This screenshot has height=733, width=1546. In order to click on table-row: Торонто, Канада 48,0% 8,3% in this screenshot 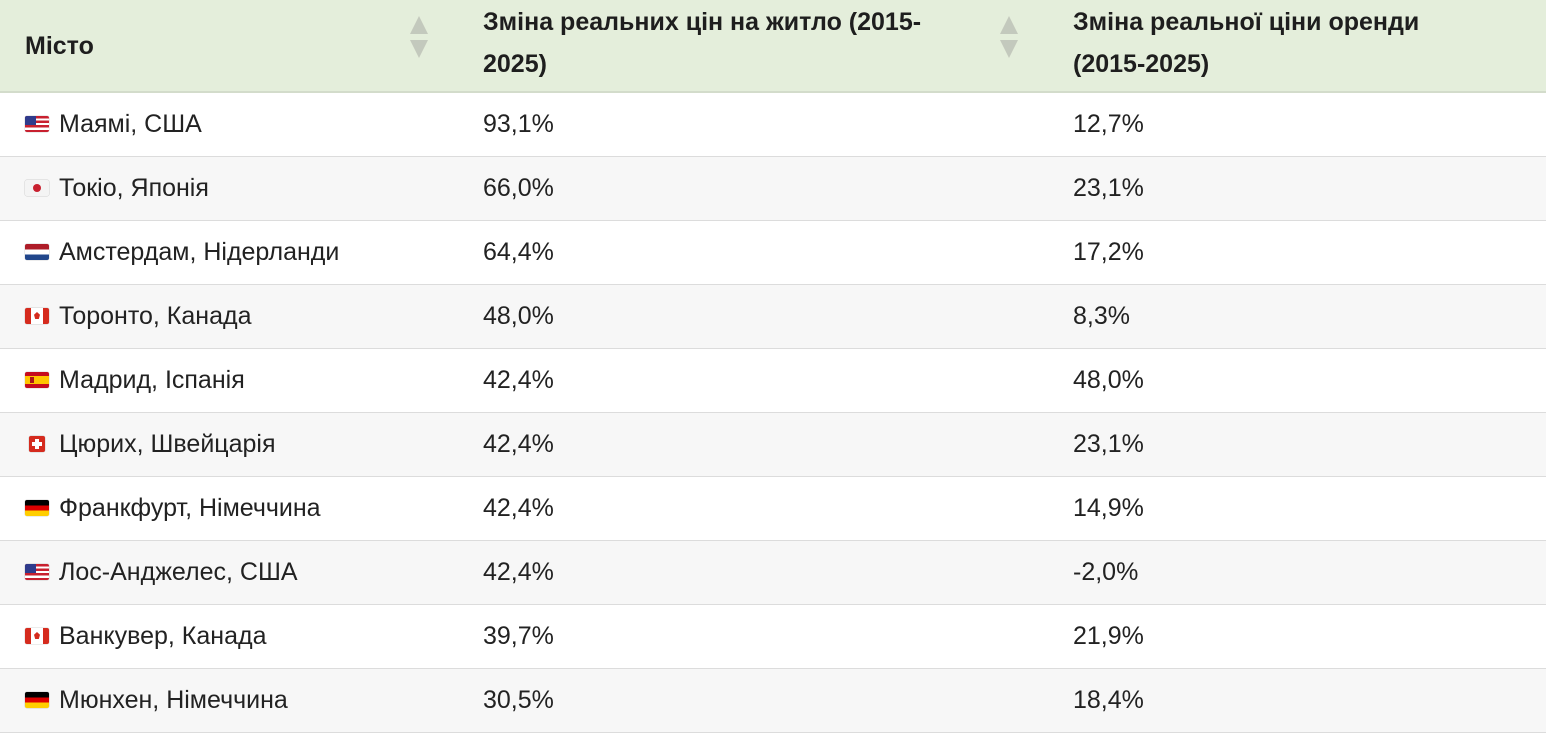, I will do `click(773, 316)`.